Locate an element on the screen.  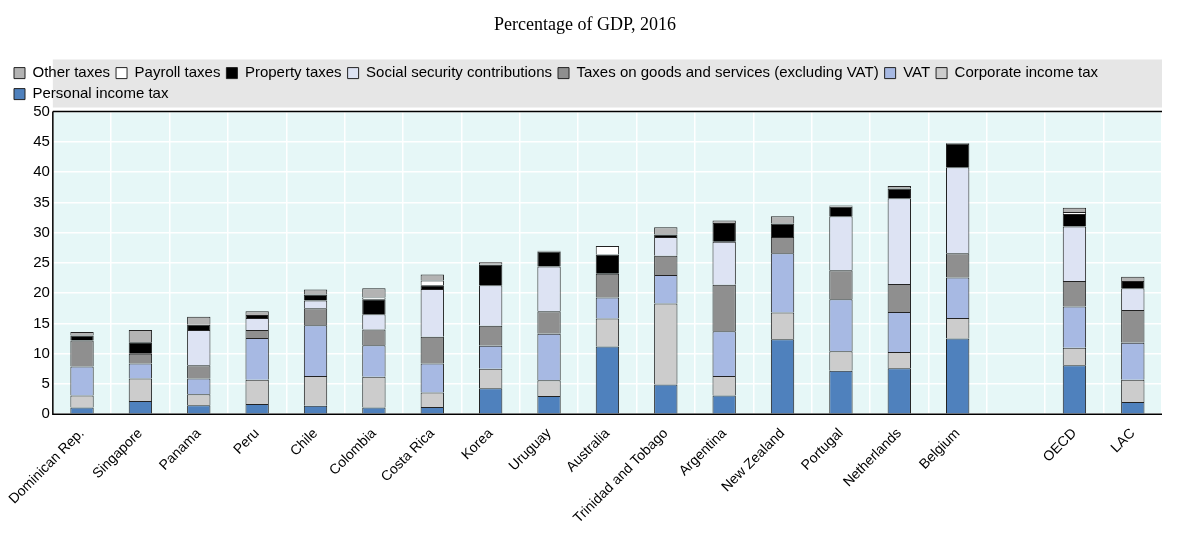
y-tick-label: 45 is located at coordinates (41, 140).